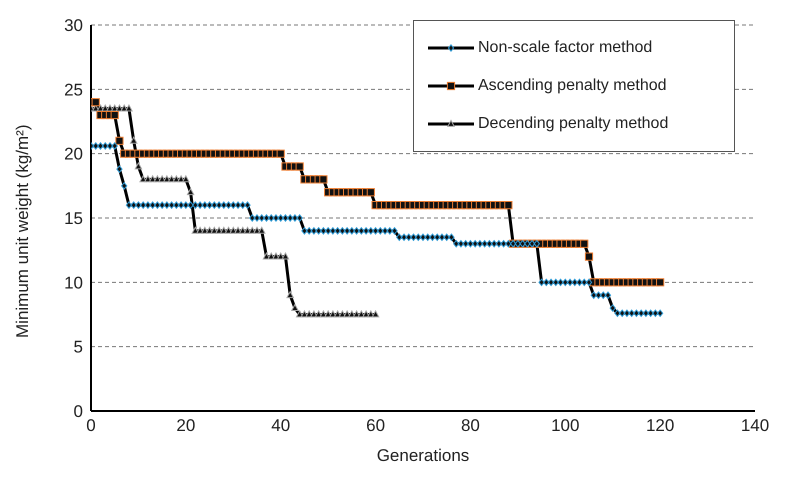 The height and width of the screenshot is (487, 788). What do you see at coordinates (78, 412) in the screenshot?
I see `y-tick-label: 0` at bounding box center [78, 412].